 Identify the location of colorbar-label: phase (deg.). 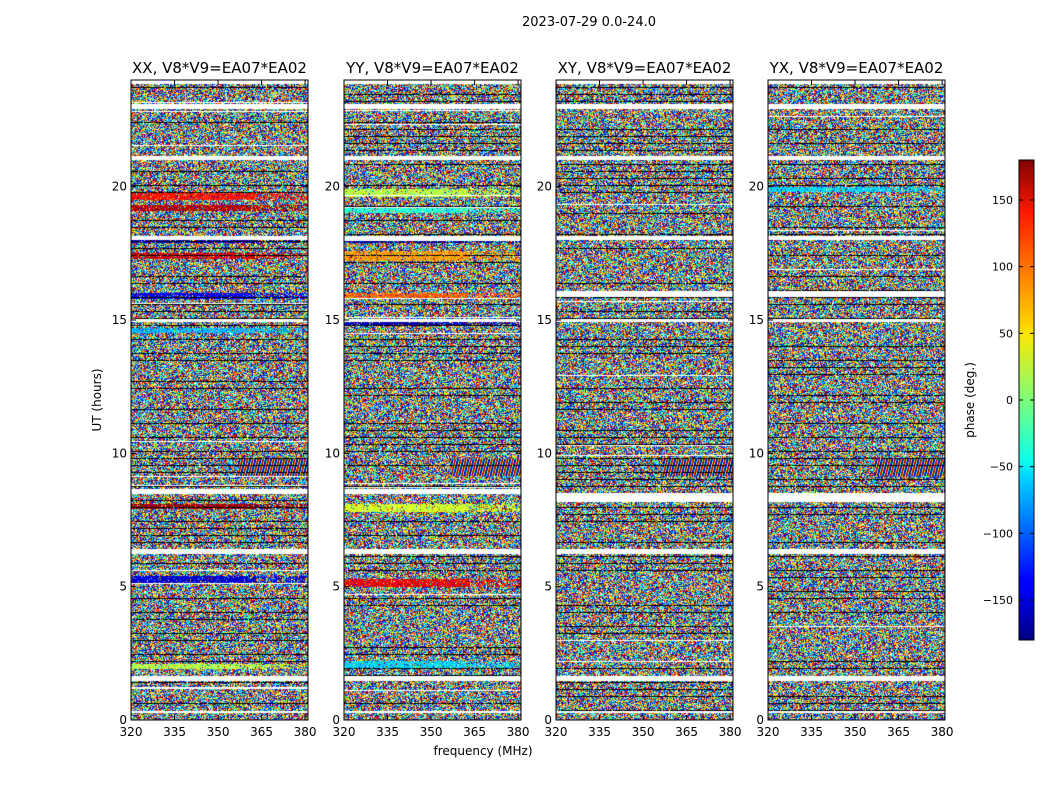
(970, 400).